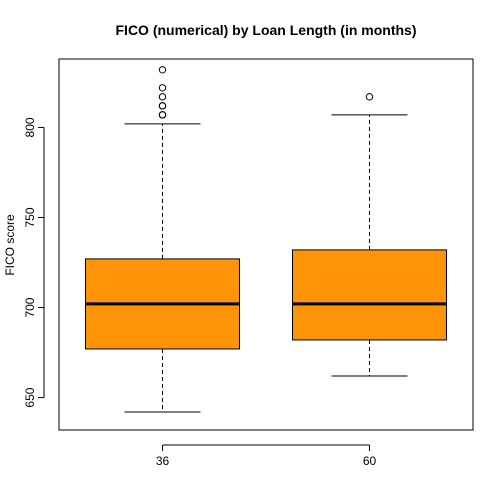  I want to click on y-tick-label: 800, so click(30, 127).